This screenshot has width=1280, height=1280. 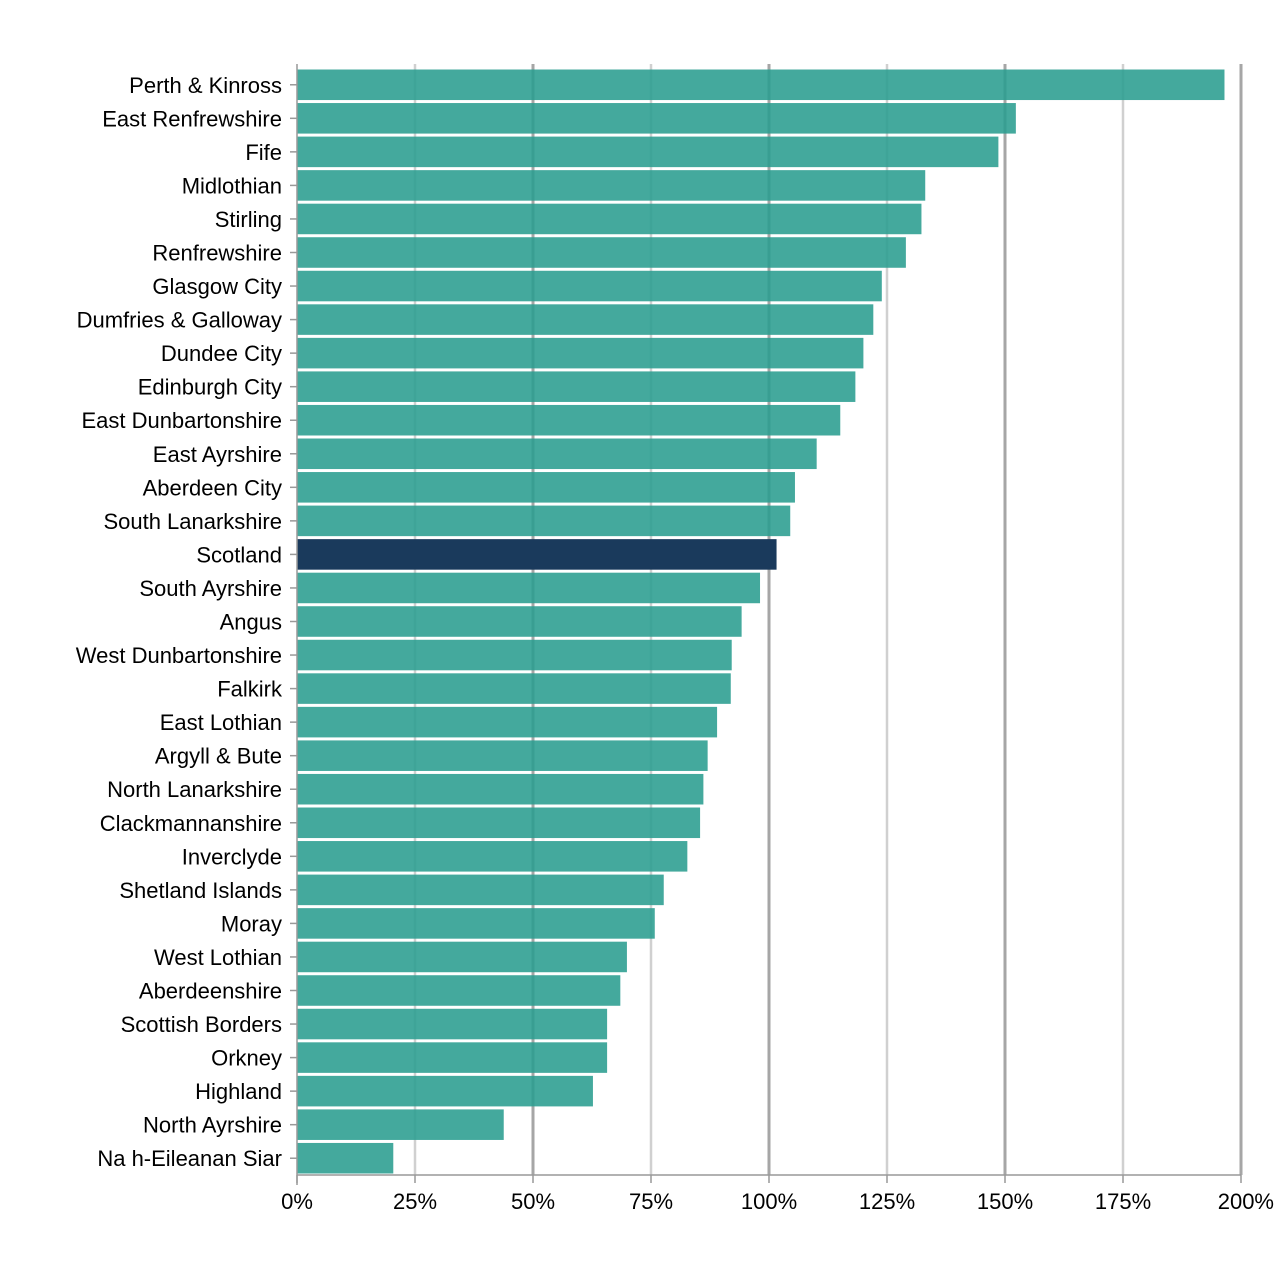 I want to click on bar-moray, so click(x=476, y=923).